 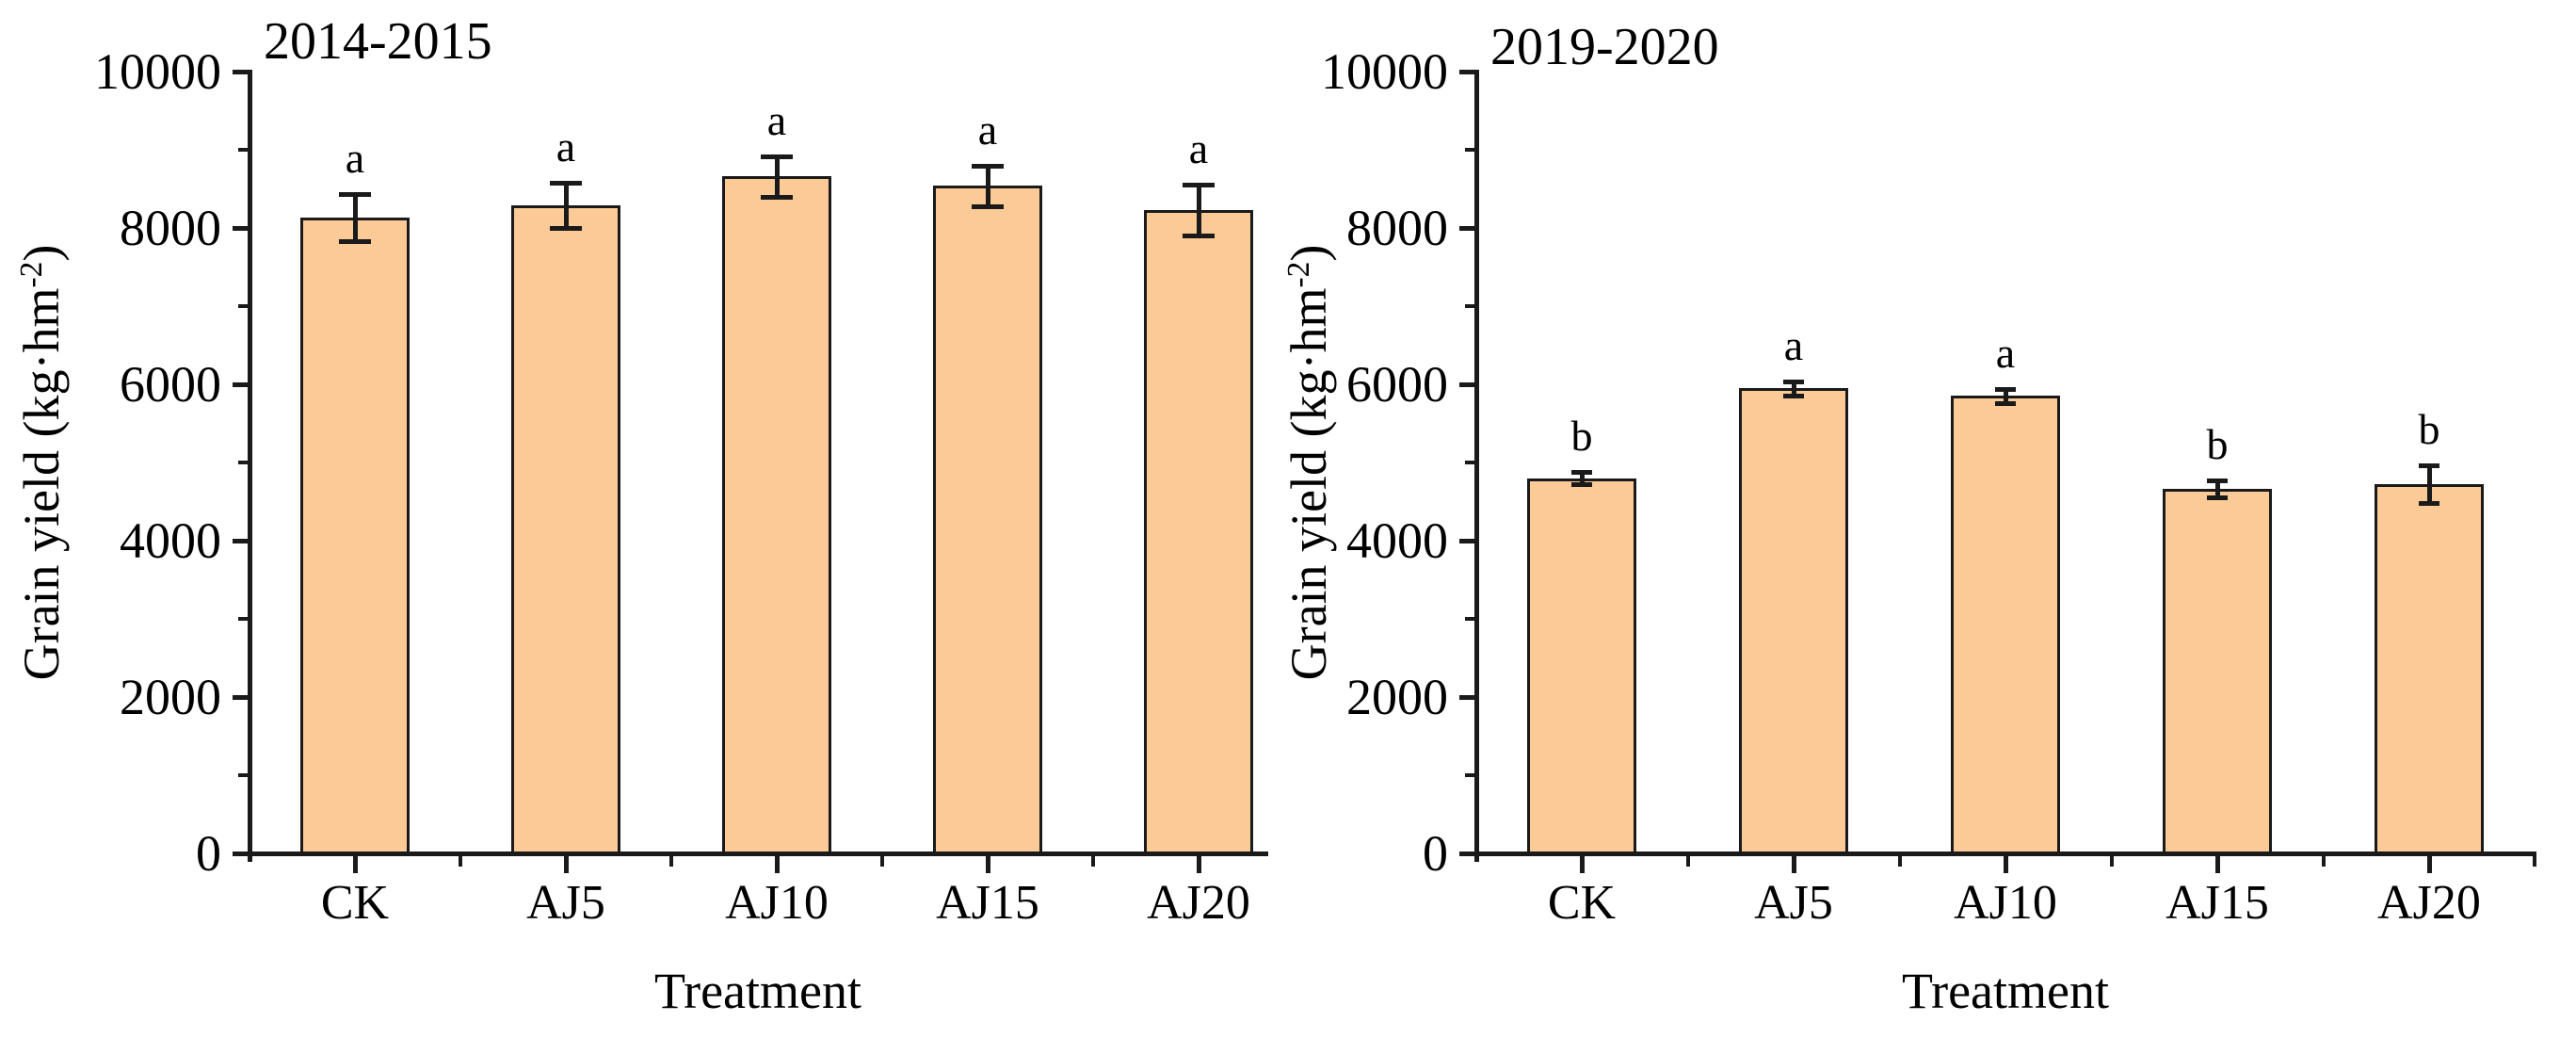 What do you see at coordinates (1384, 71) in the screenshot?
I see `y-tick-label: 10000` at bounding box center [1384, 71].